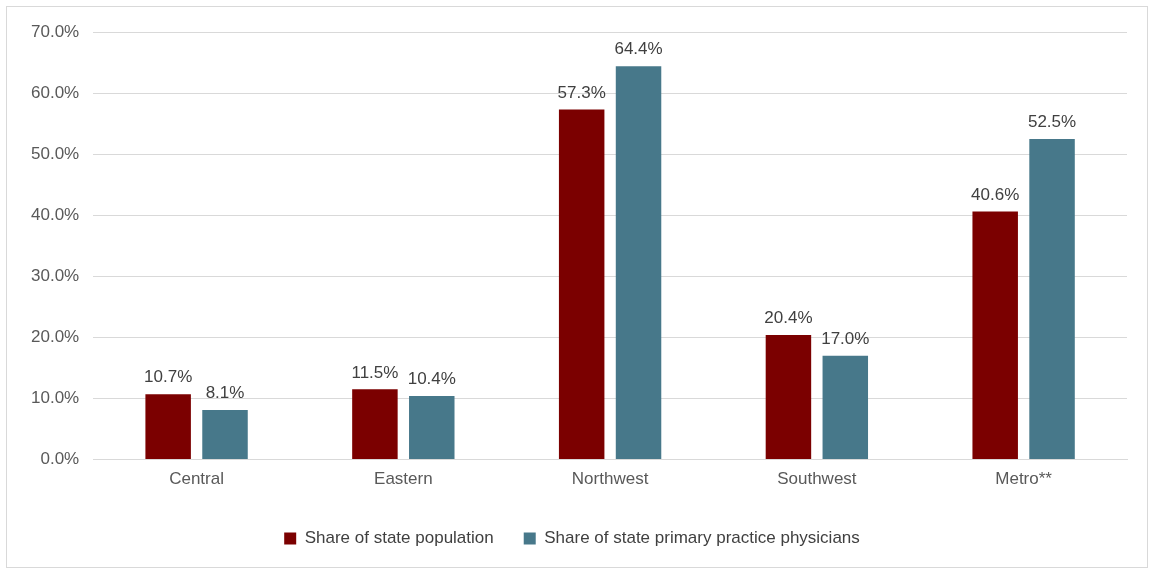 The image size is (1153, 573). What do you see at coordinates (196, 479) in the screenshot?
I see `x-tick-label: Central` at bounding box center [196, 479].